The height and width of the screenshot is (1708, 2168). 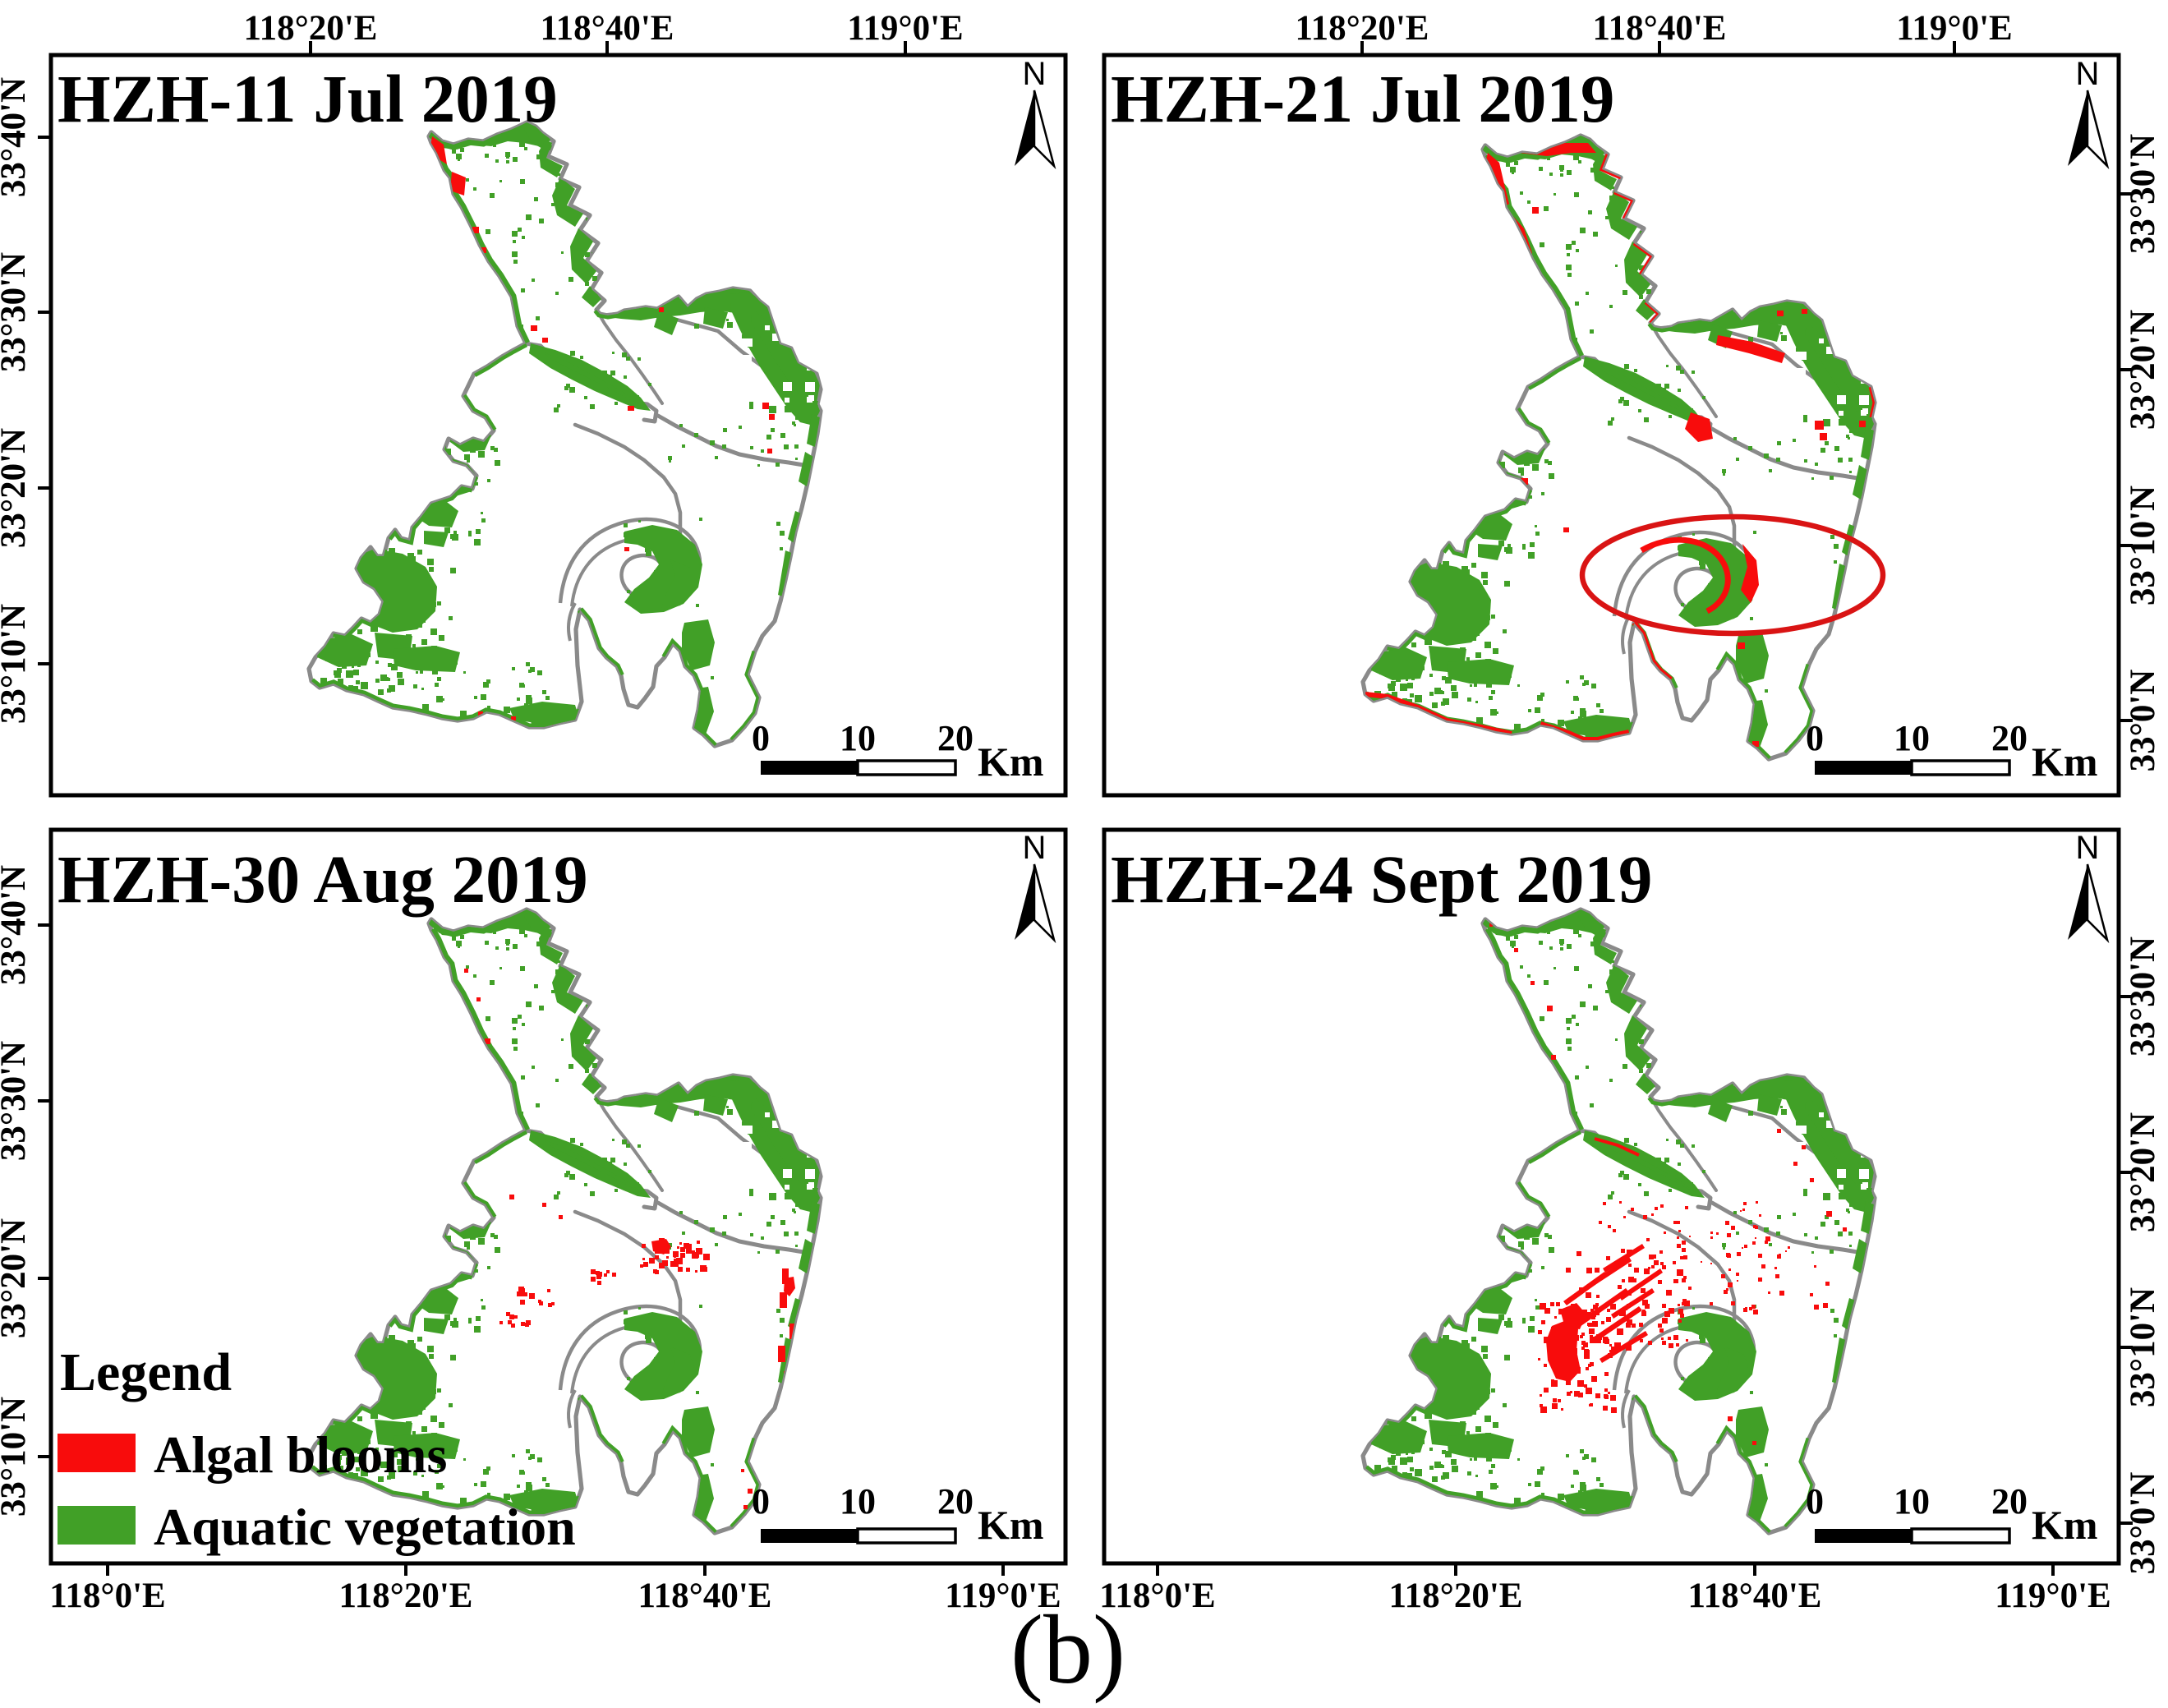 What do you see at coordinates (301, 1454) in the screenshot?
I see `svg-text: Algal blooms` at bounding box center [301, 1454].